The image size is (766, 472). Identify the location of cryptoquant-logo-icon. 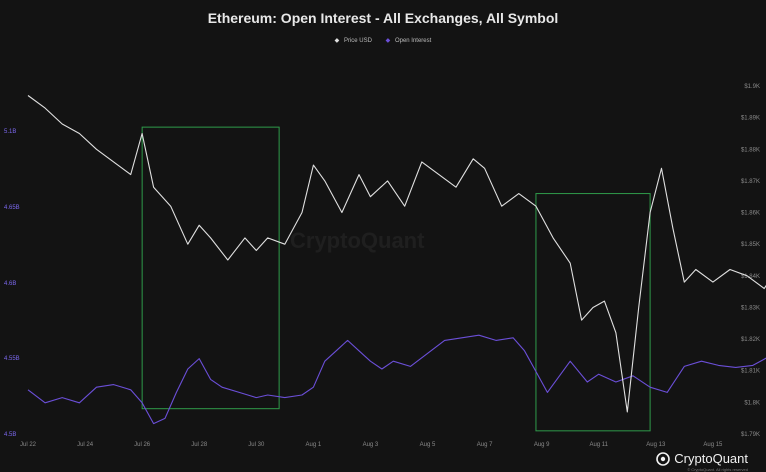
(663, 458).